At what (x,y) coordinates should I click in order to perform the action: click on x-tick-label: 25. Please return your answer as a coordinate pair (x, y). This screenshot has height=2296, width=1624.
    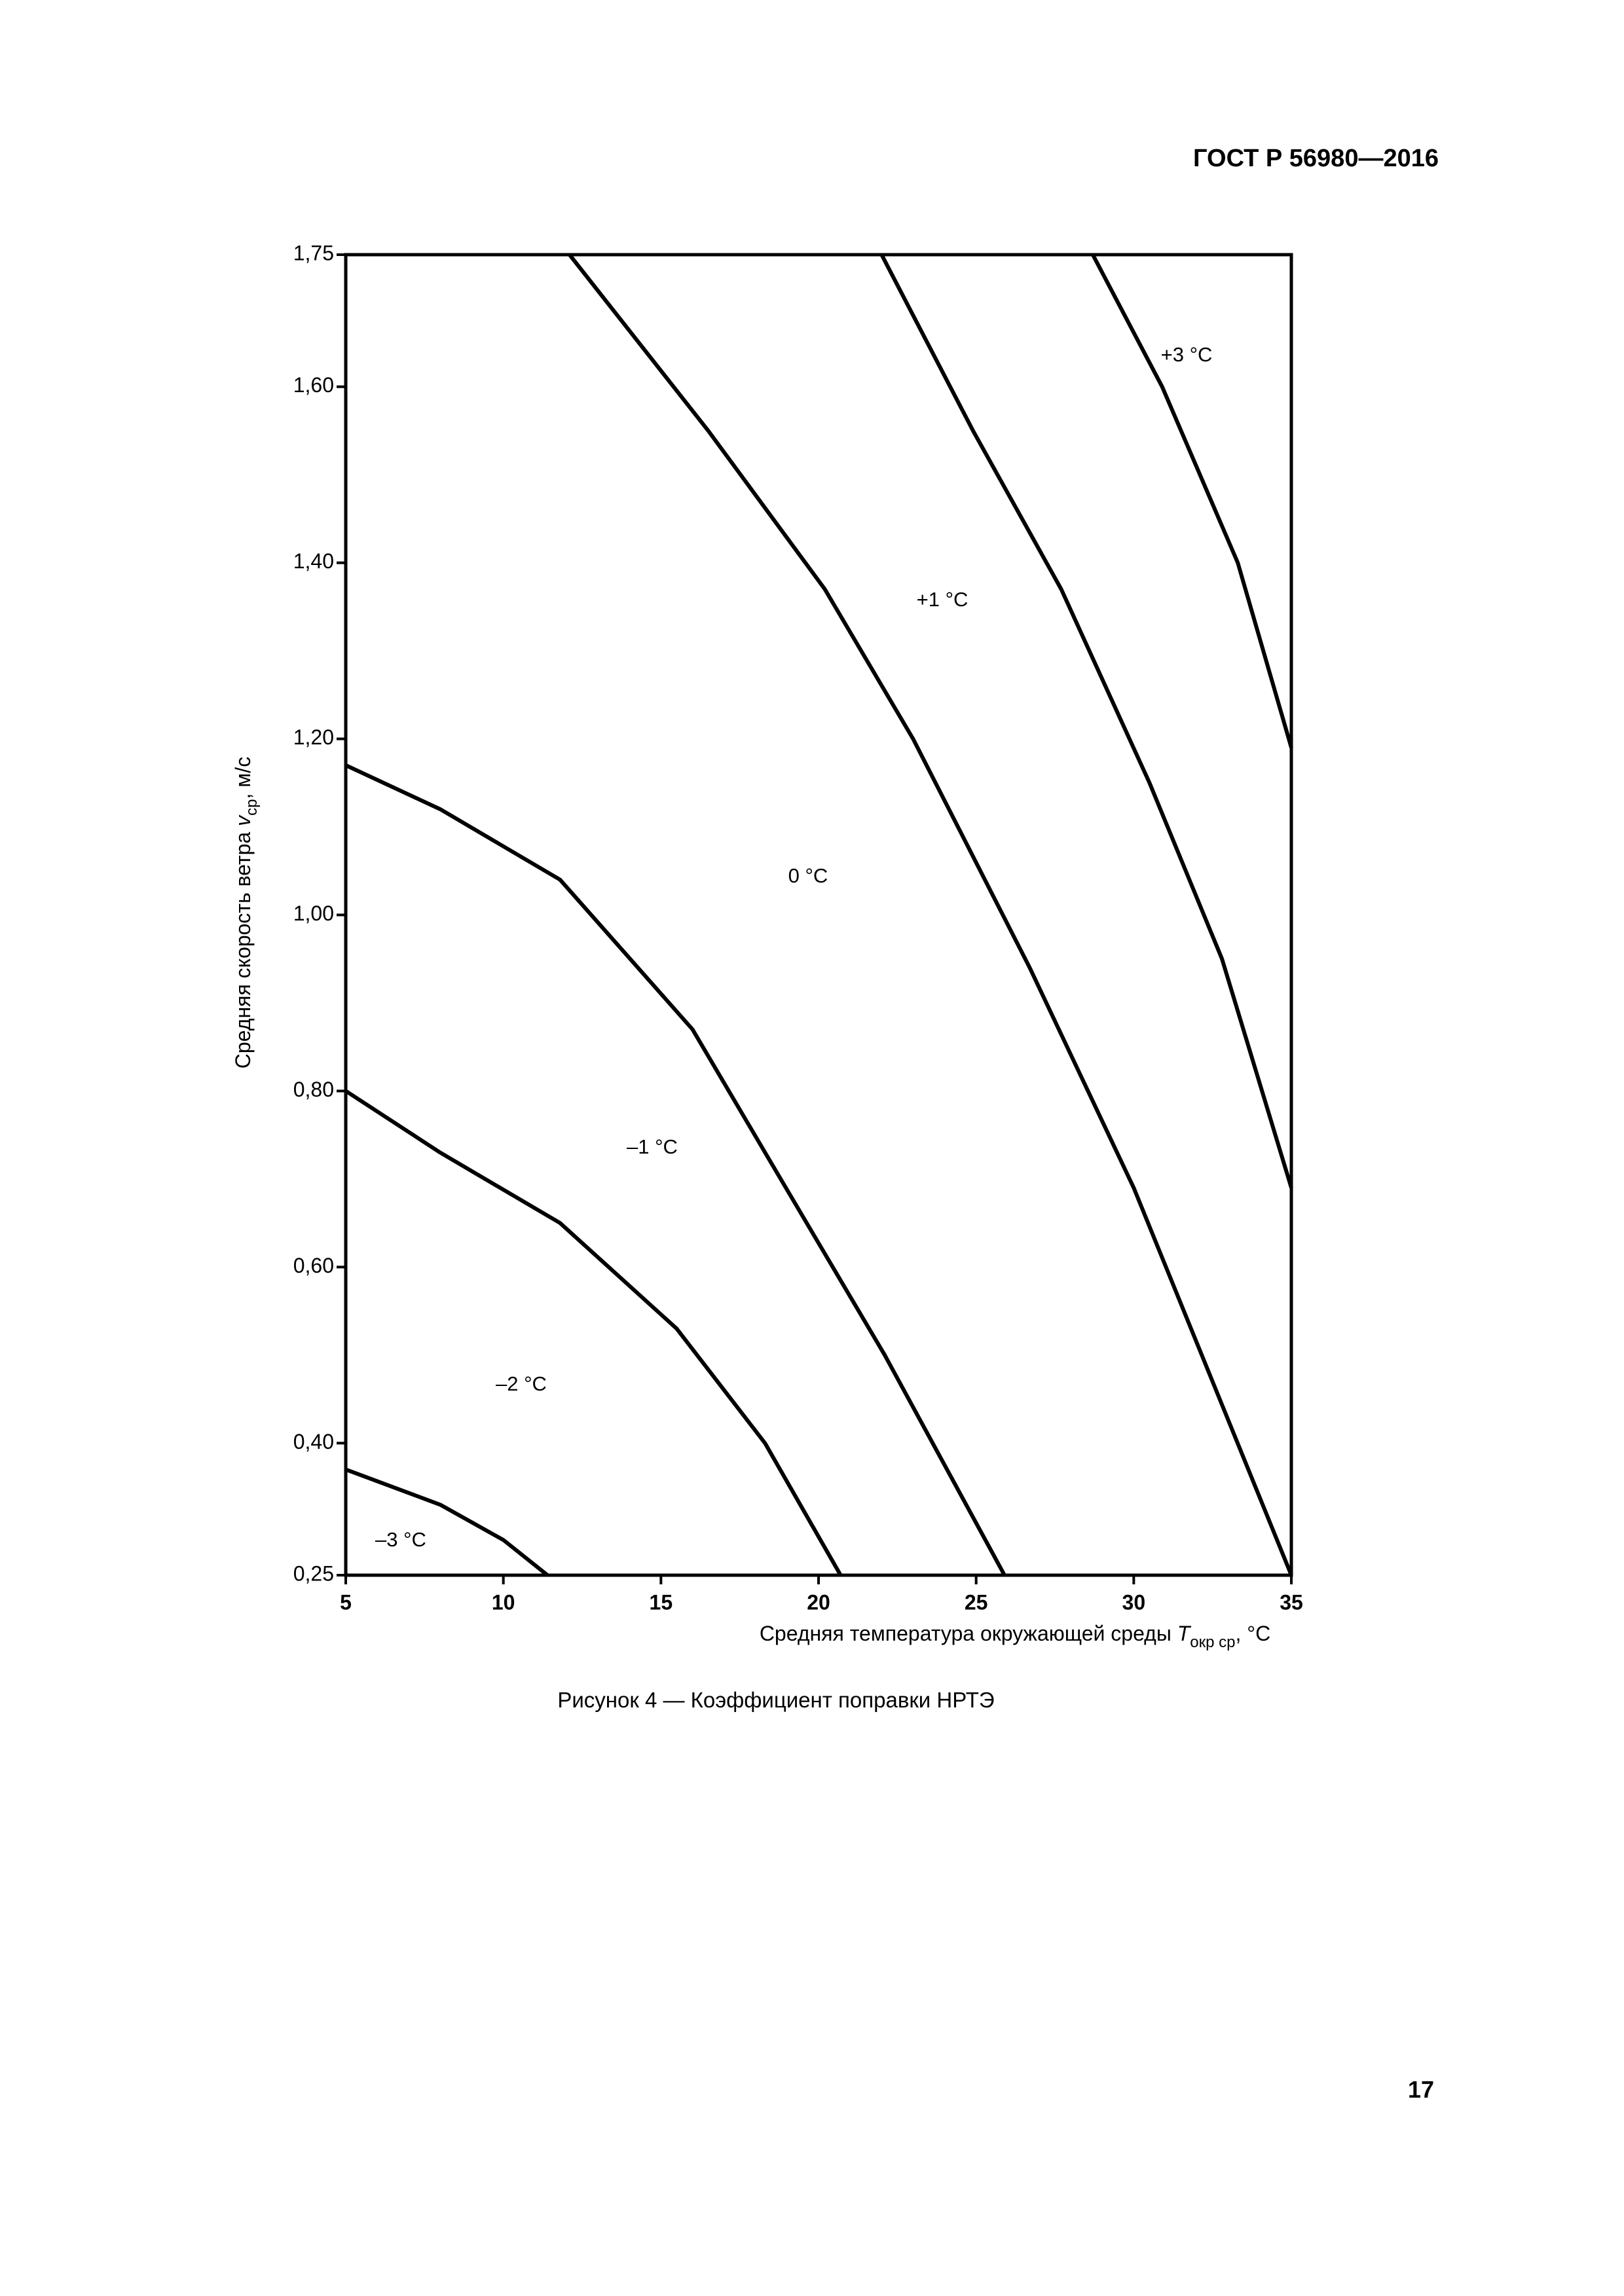
    Looking at the image, I should click on (976, 1602).